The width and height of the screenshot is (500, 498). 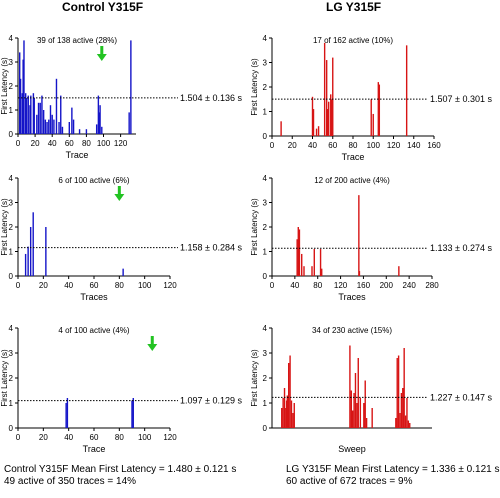 I want to click on active-count-label: 17 of 162 active (10%), so click(x=353, y=40).